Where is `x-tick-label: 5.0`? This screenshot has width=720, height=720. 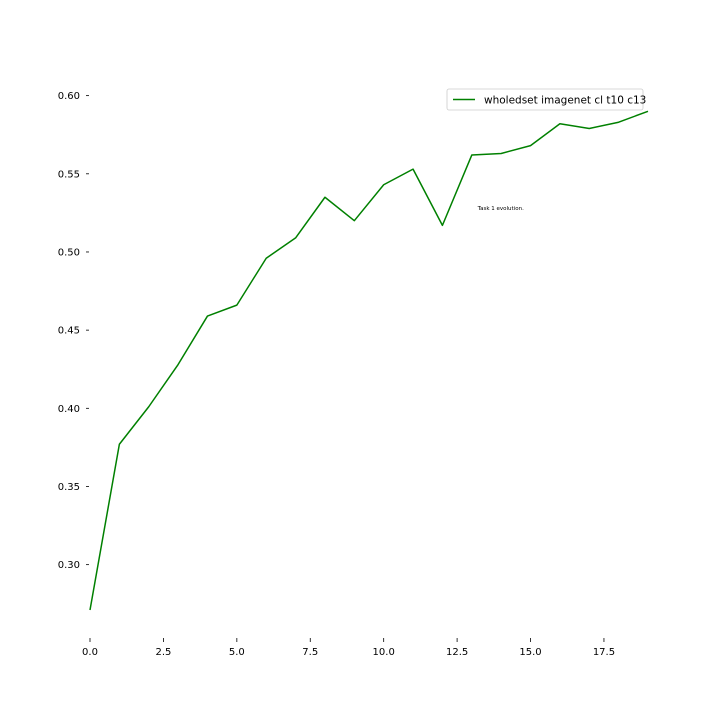
x-tick-label: 5.0 is located at coordinates (237, 652).